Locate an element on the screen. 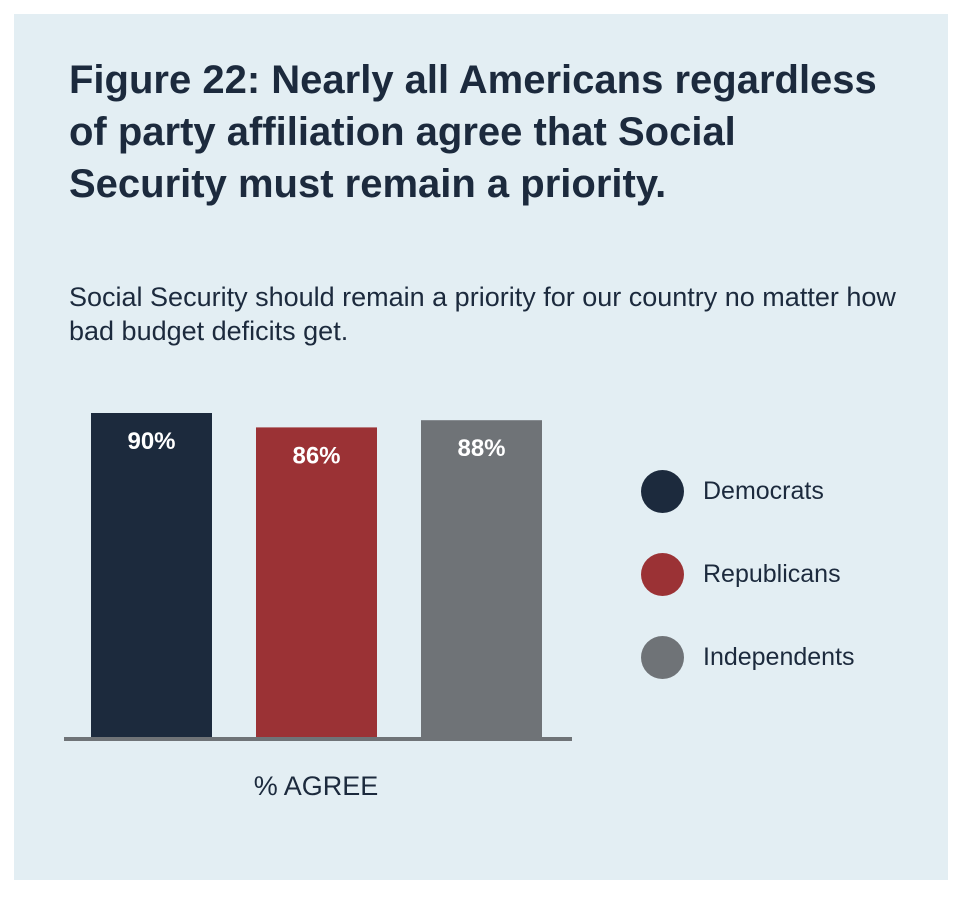 This screenshot has height=902, width=972. legend-label-democrats: Democrats is located at coordinates (763, 491).